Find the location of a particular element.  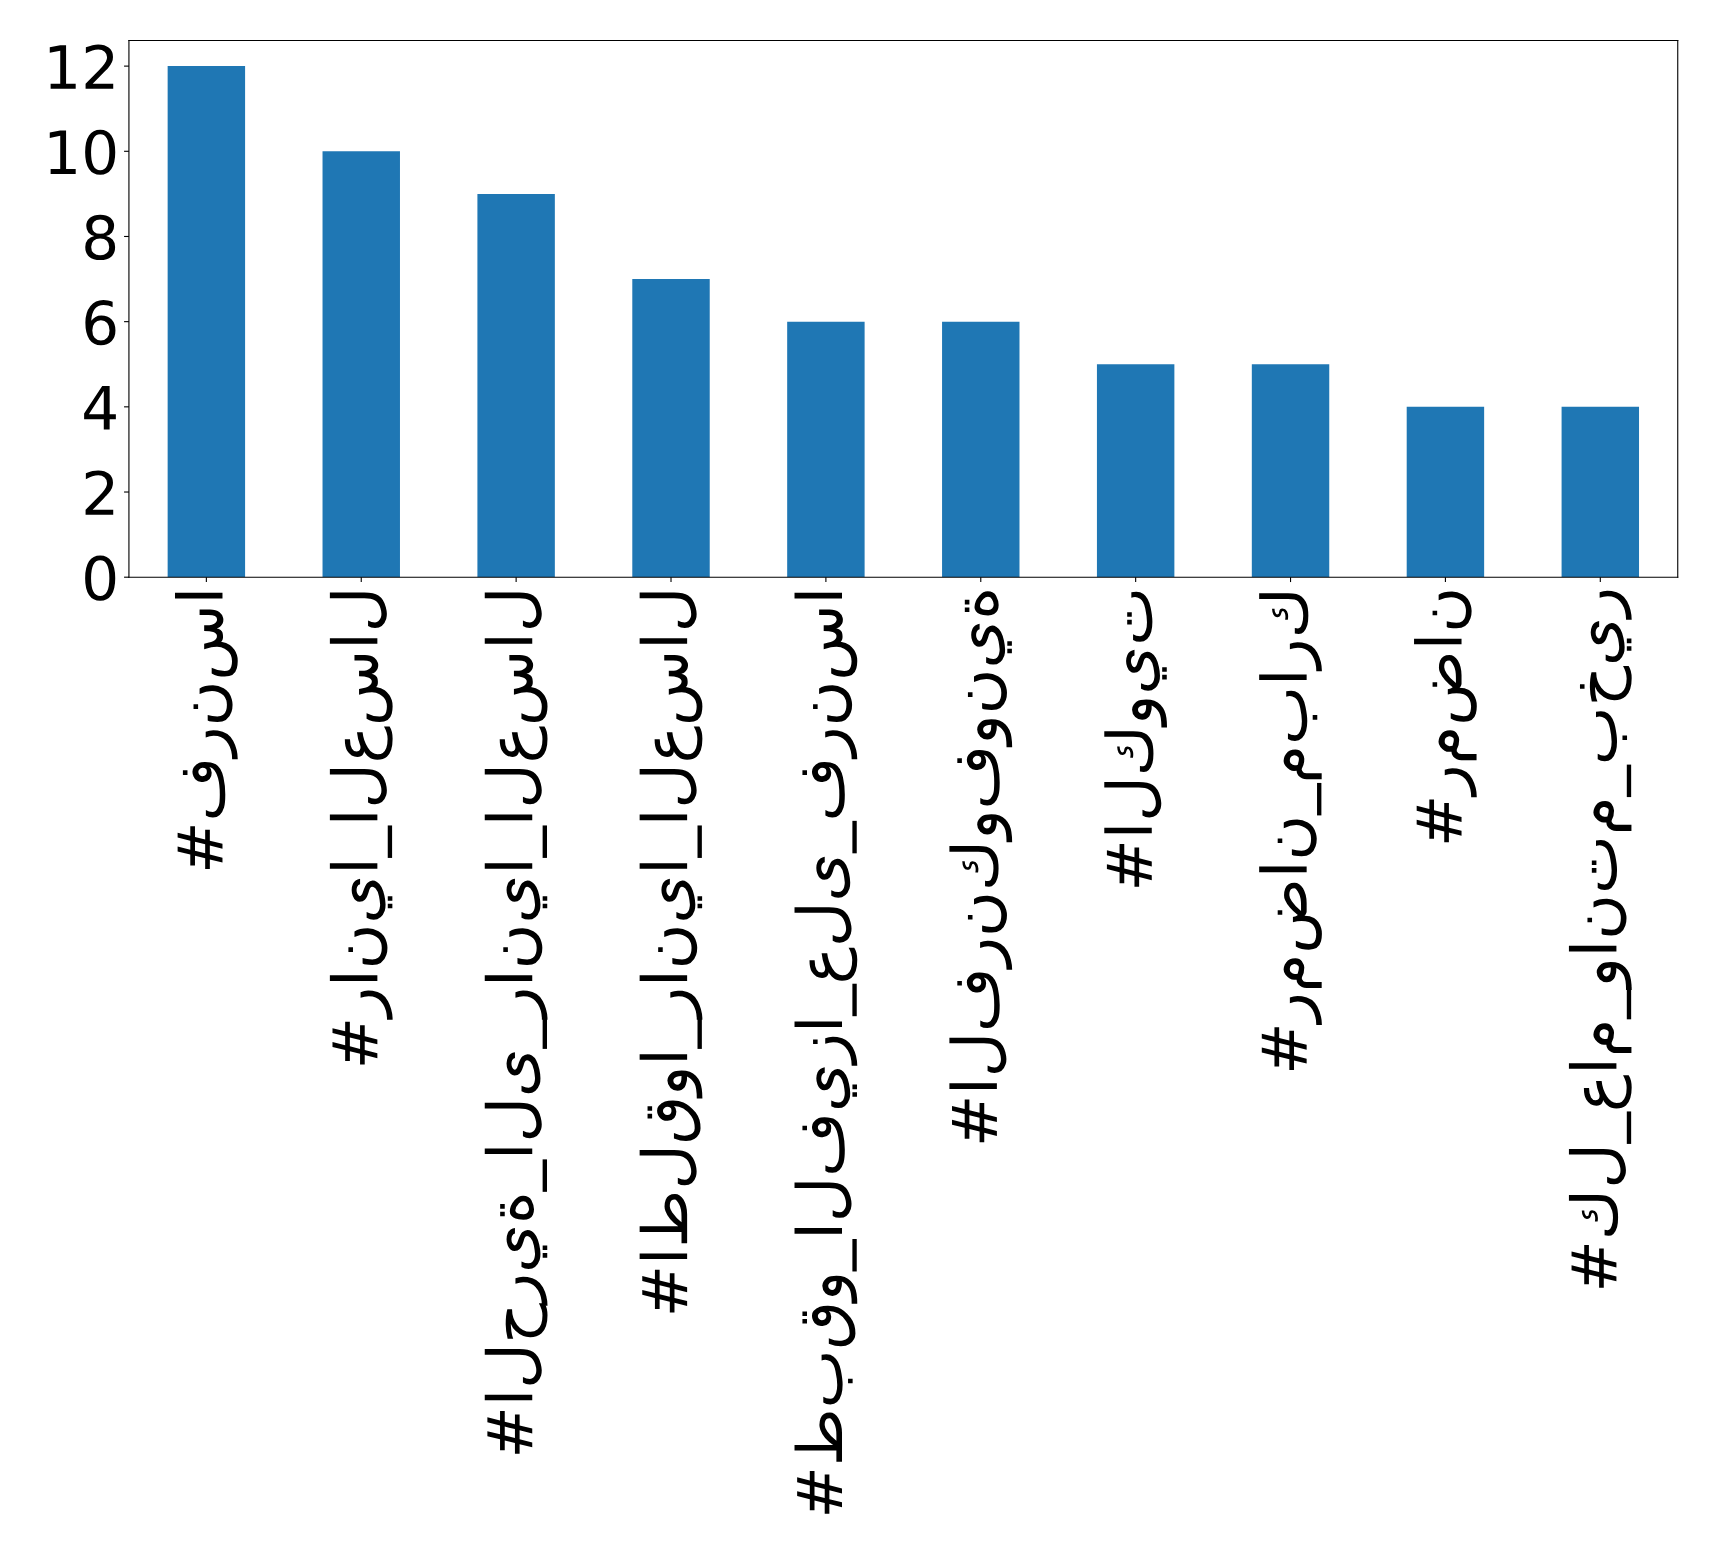

x-tick-label: #طبقو_الفيزا_على_فرنسا is located at coordinates (826, 1053).